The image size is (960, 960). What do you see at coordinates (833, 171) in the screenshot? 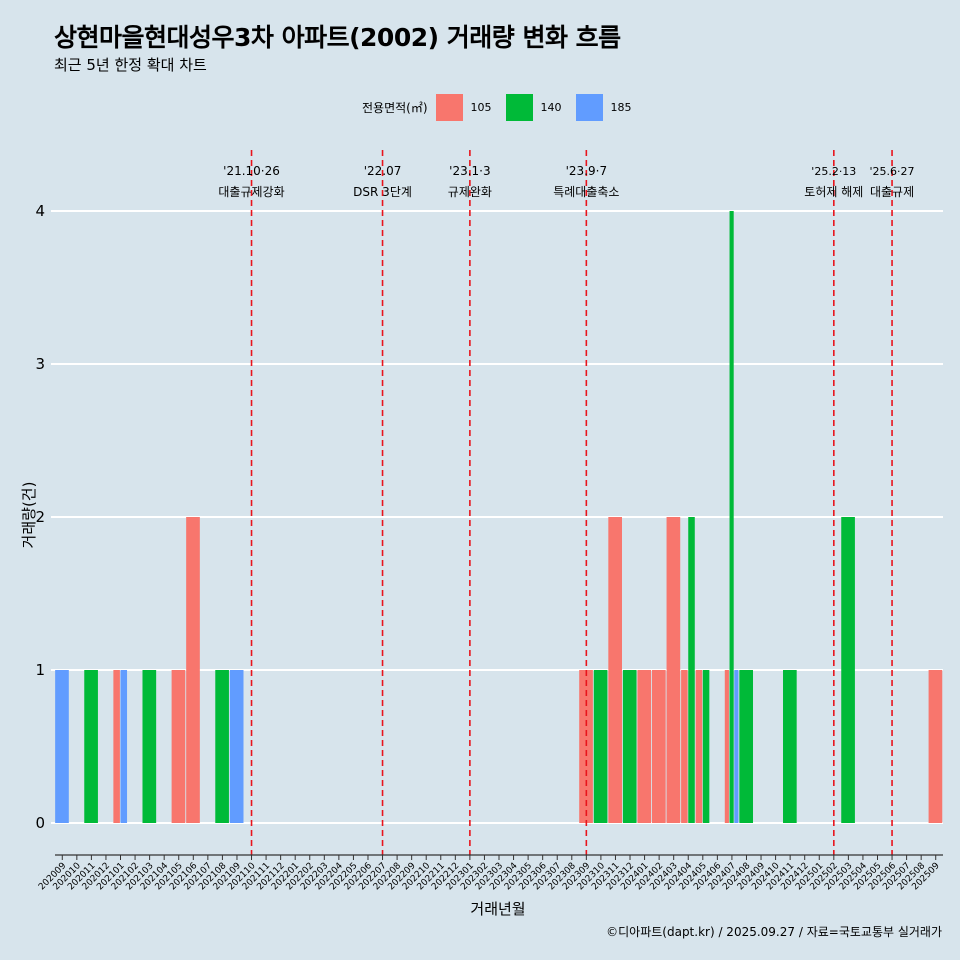
I see `event-date: '25.2·13` at bounding box center [833, 171].